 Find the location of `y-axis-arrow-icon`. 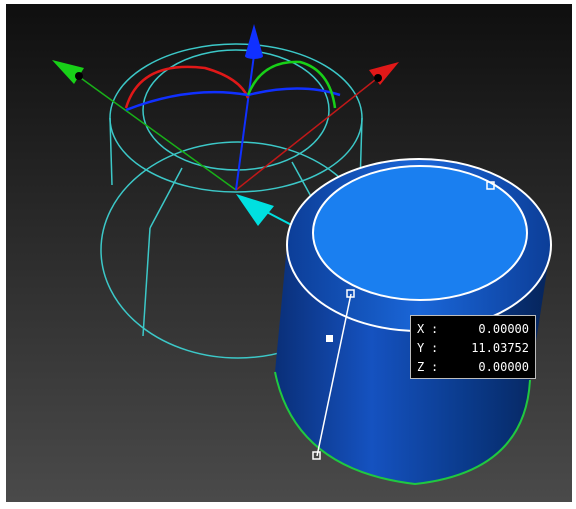

y-axis-arrow-icon is located at coordinates (68, 72).